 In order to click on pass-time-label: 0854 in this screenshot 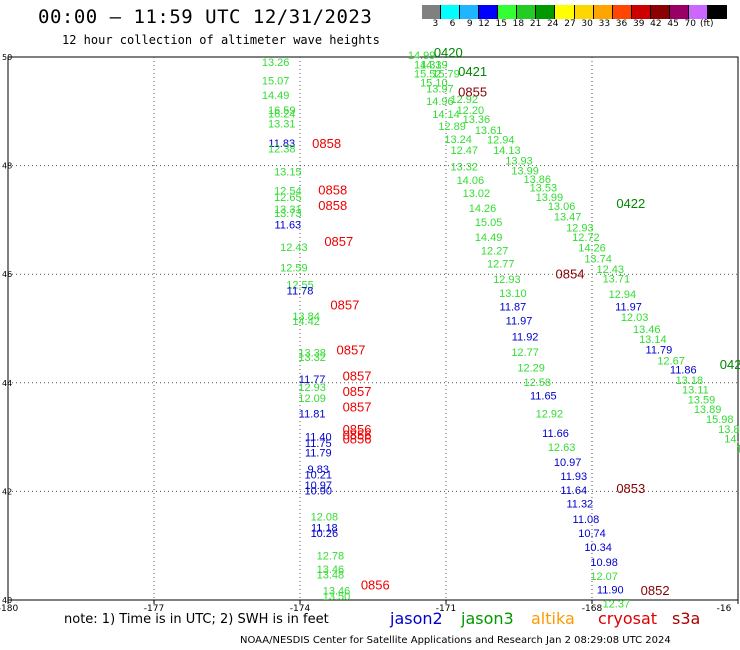, I will do `click(570, 274)`.